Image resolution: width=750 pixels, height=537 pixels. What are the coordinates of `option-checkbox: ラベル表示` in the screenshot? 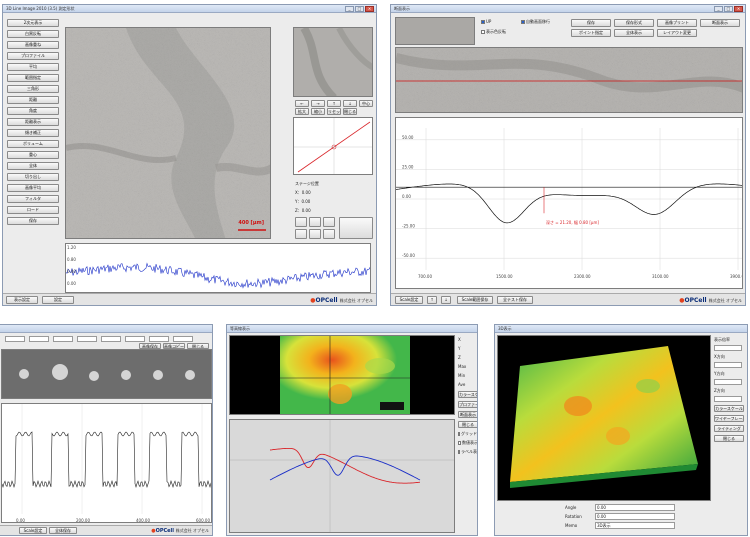 It's located at (467, 452).